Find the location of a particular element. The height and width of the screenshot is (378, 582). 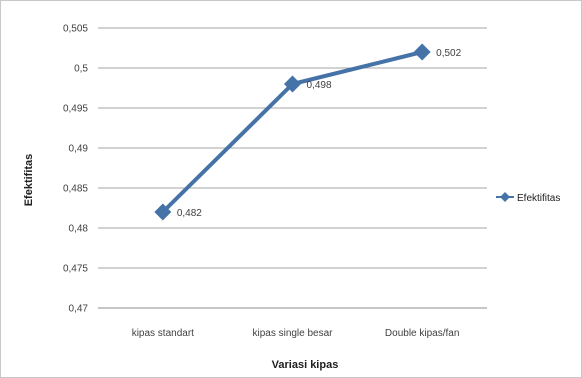

legend-label-efektifitas: Efektifitas is located at coordinates (538, 198).